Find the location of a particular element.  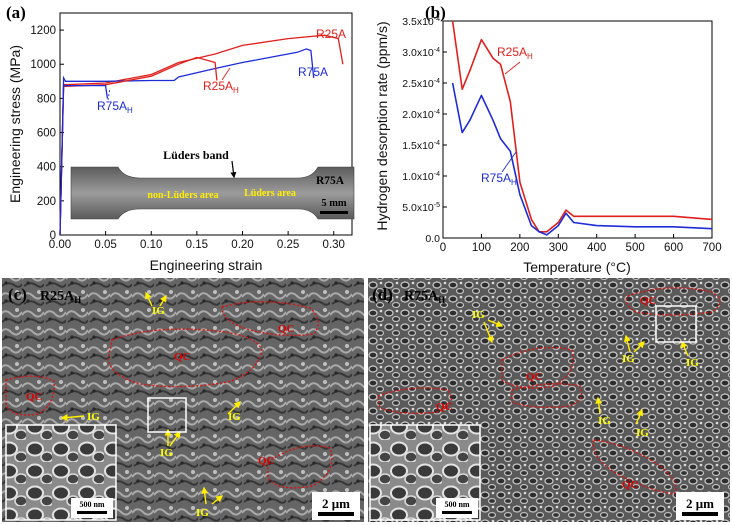

y-tick-label: 200 is located at coordinates (46, 202).